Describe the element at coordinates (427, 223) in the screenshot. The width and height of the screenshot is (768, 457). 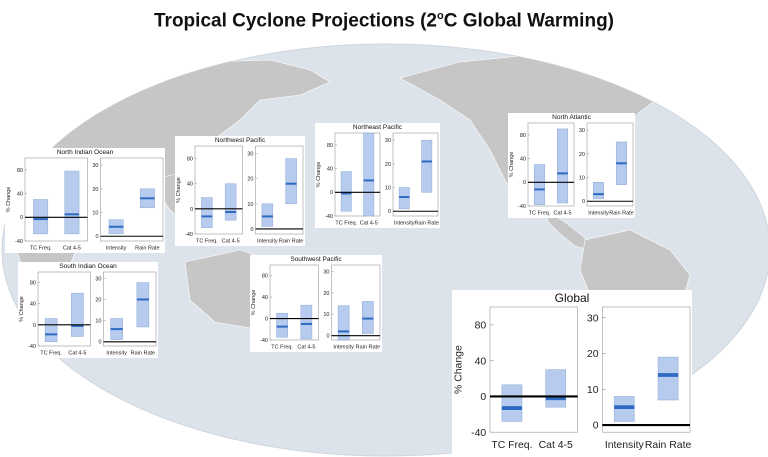
I see `northeast-pacific-right-category-label: Rain Rate` at that location.